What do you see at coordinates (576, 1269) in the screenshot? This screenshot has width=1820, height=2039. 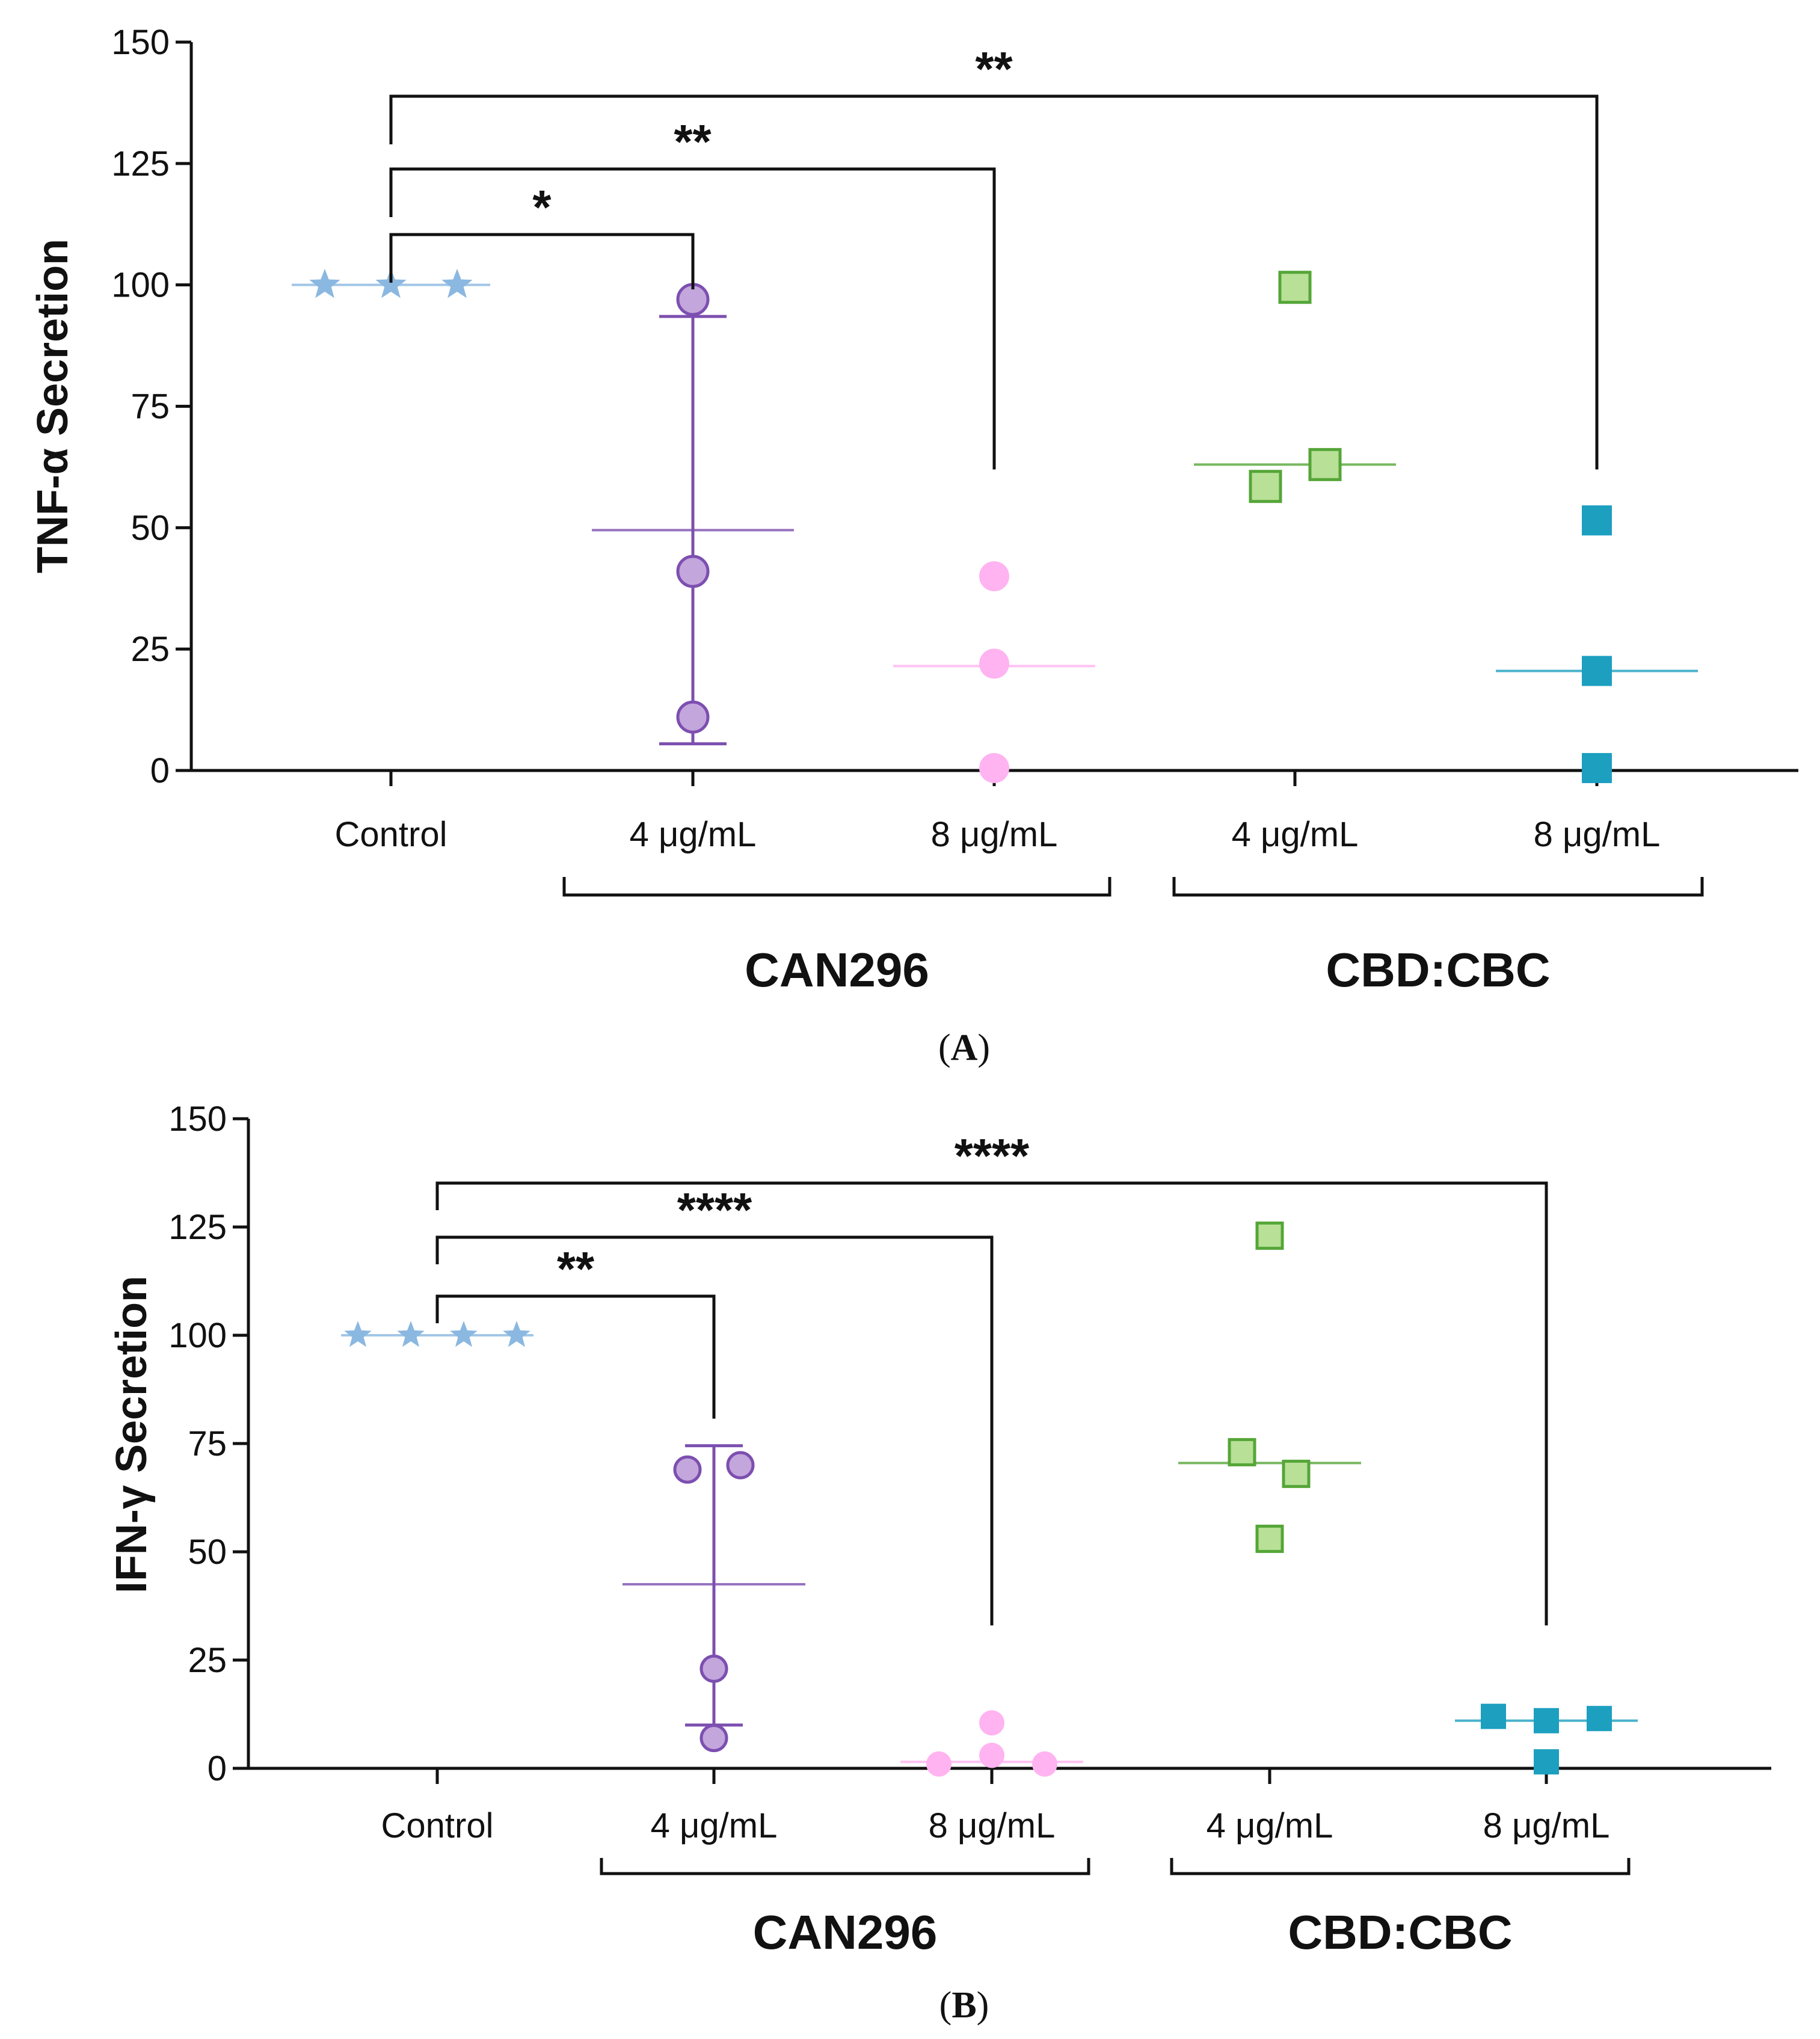 I see `panel-b-significance-label: **` at bounding box center [576, 1269].